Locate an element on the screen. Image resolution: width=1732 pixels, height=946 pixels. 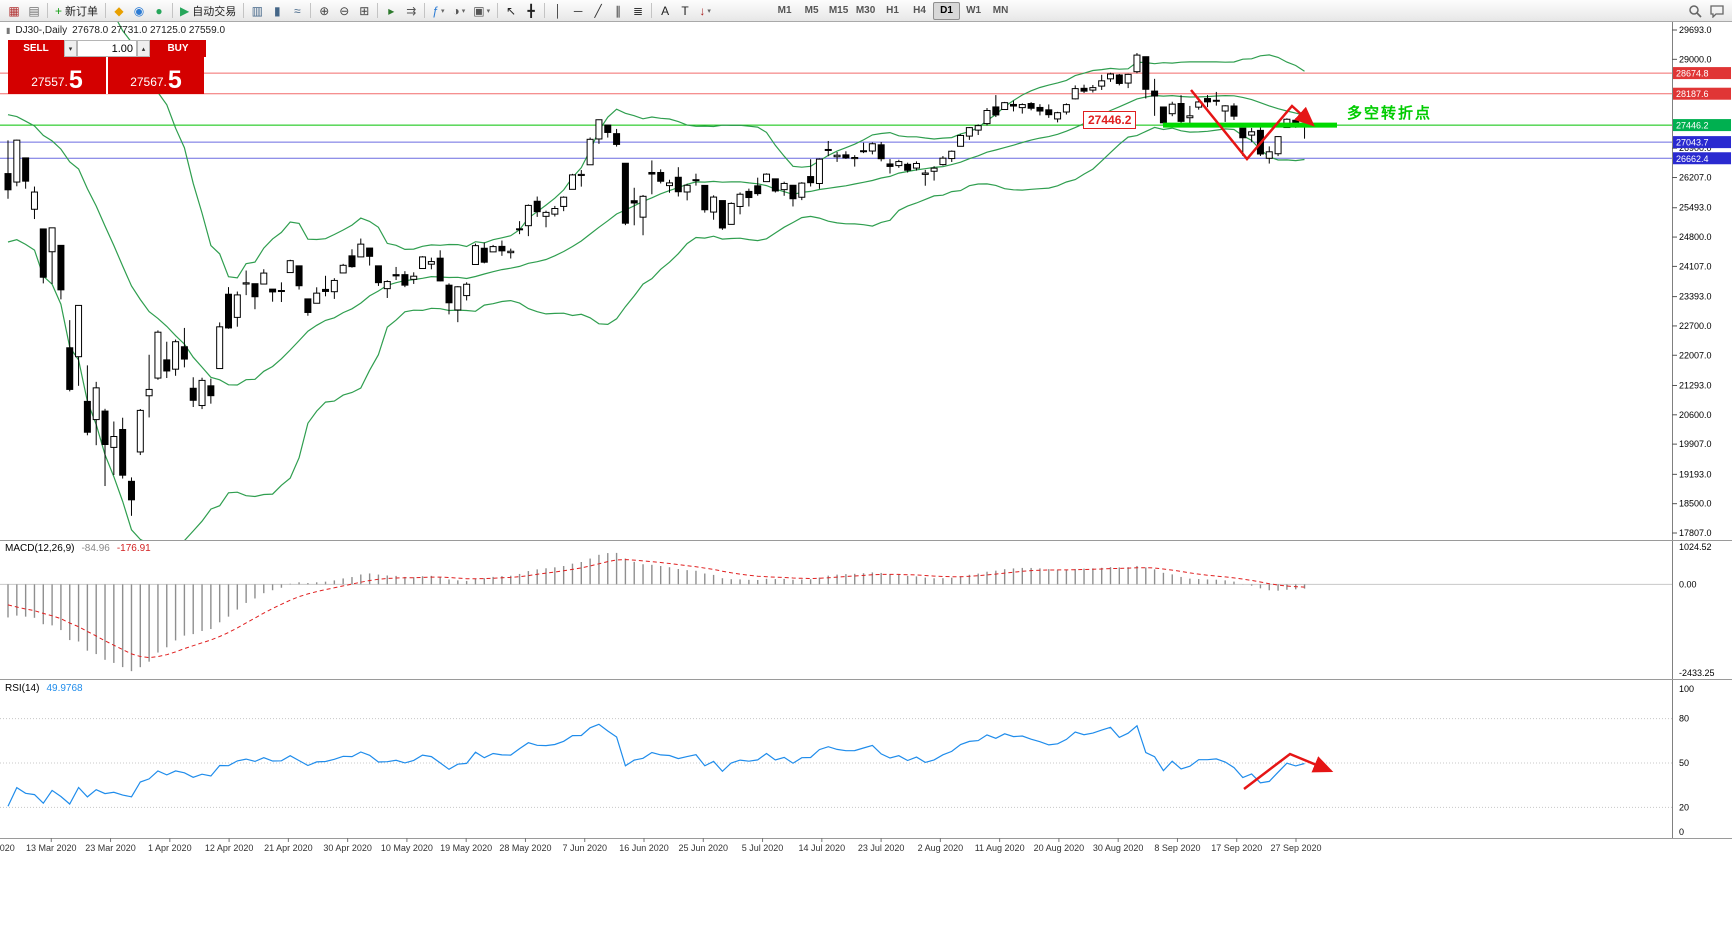
volume-down-spinner: ▾ is located at coordinates (70, 48).